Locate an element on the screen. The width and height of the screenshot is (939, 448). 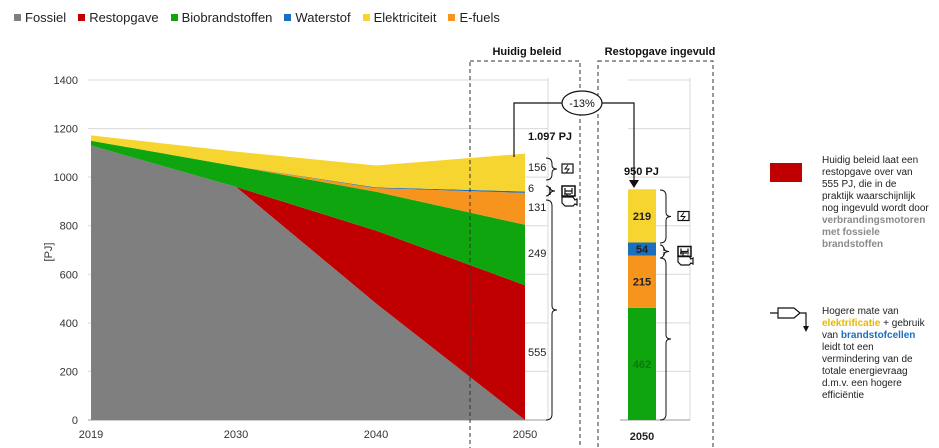
dashed-box-target is located at coordinates (655, 254).